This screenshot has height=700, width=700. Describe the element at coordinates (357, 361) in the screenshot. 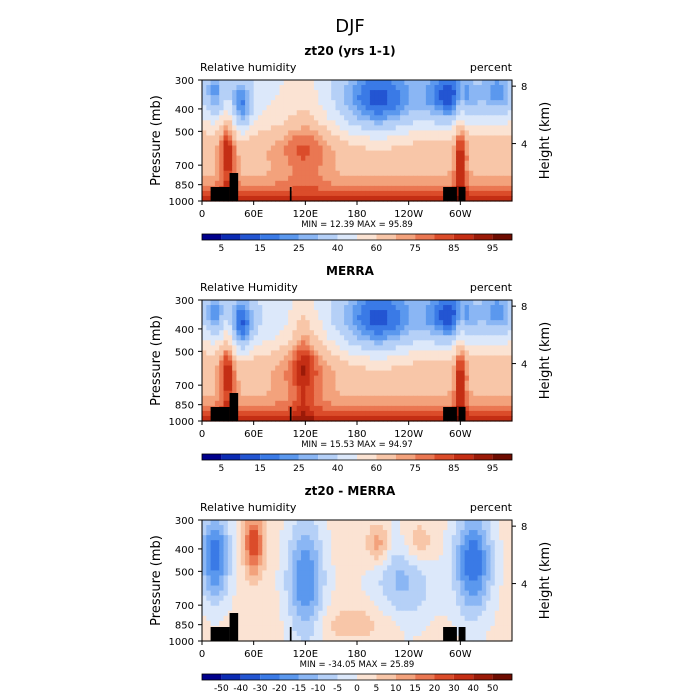

I see `heatmap-field` at that location.